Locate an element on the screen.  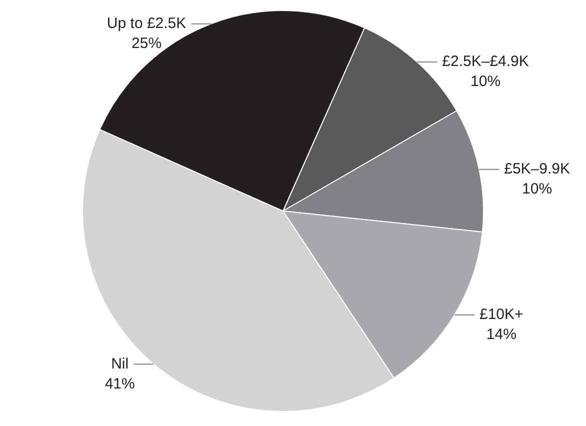
slice-label: £5K–9.9K is located at coordinates (537, 169).